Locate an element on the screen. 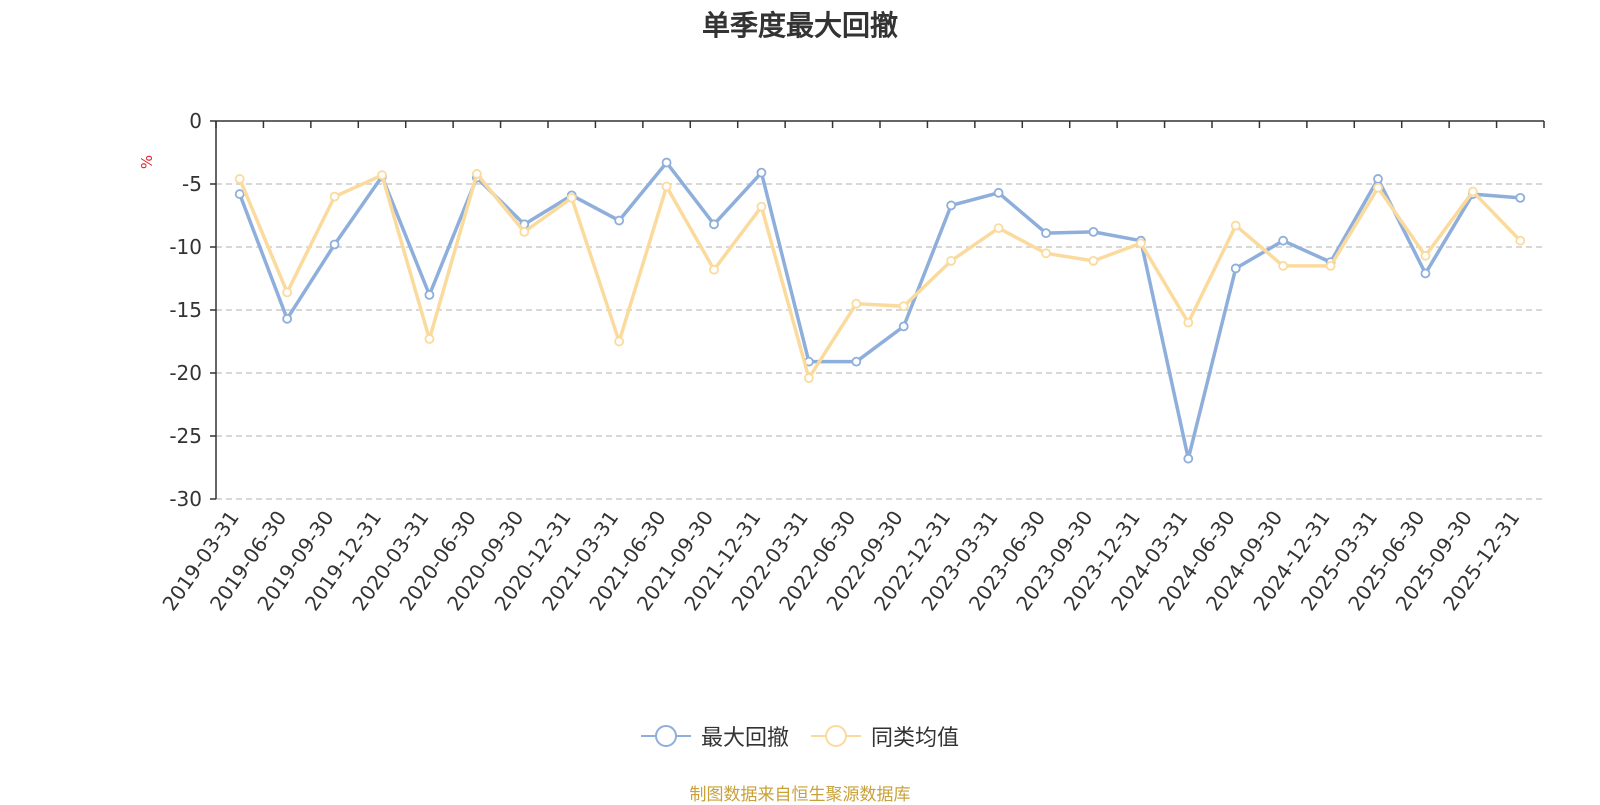 Image resolution: width=1600 pixels, height=805 pixels. y-tick-label: -30 is located at coordinates (185, 499).